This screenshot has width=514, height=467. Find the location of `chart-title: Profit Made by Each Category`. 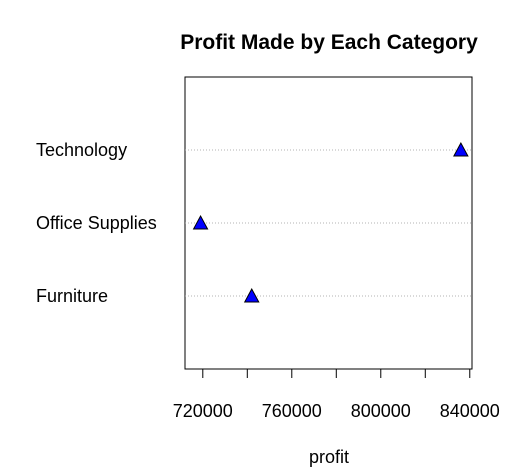

chart-title: Profit Made by Each Category is located at coordinates (329, 42).